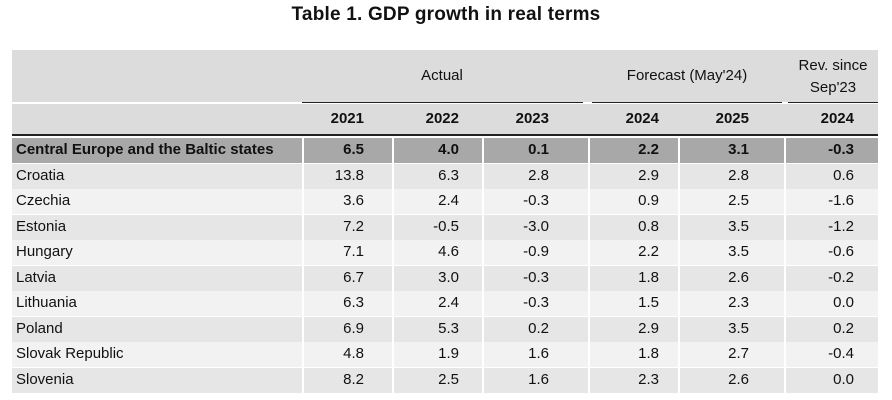  Describe the element at coordinates (353, 226) in the screenshot. I see `value-cell: 7.2` at that location.